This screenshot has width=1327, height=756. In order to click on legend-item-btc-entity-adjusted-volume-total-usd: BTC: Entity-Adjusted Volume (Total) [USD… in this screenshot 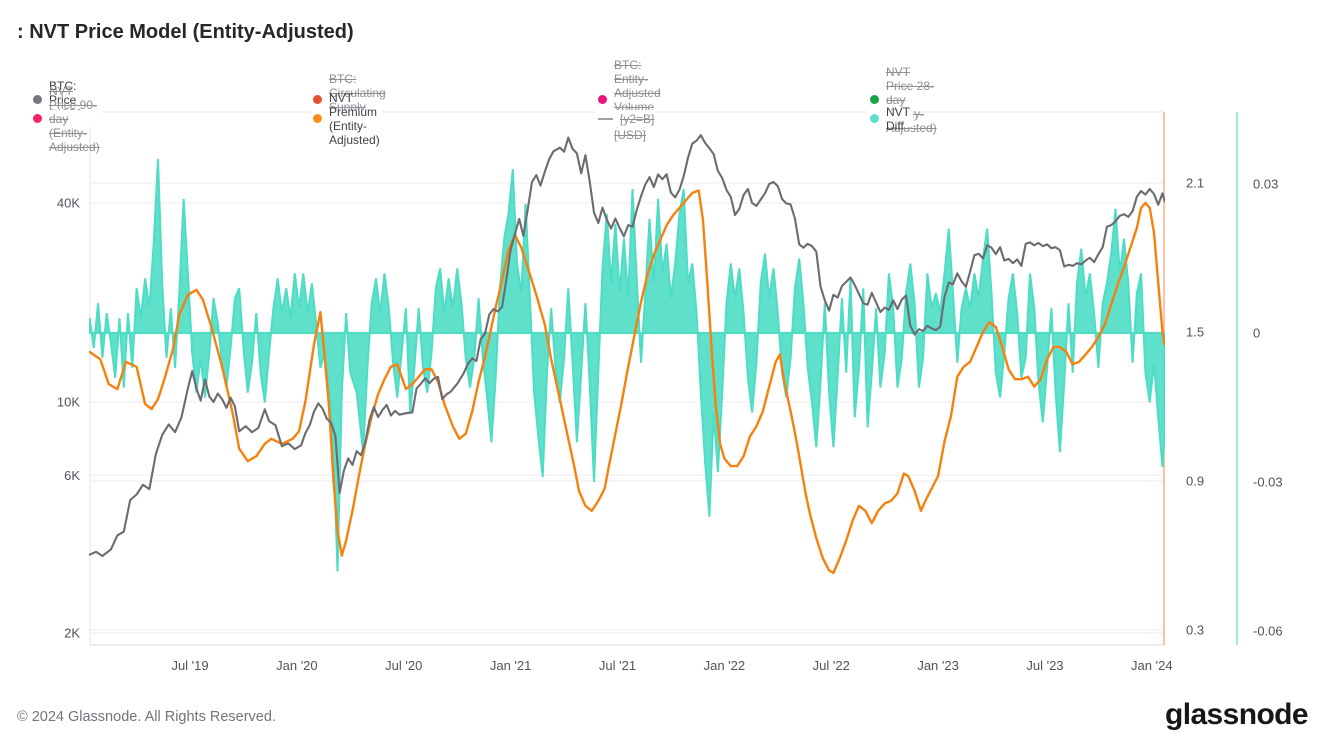, I will do `click(629, 100)`.